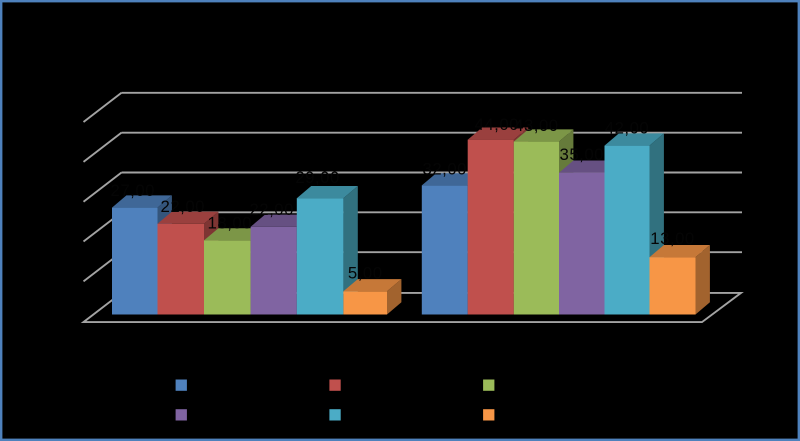 The image size is (800, 441). I want to click on svg-text: 32,00, so click(445, 169).